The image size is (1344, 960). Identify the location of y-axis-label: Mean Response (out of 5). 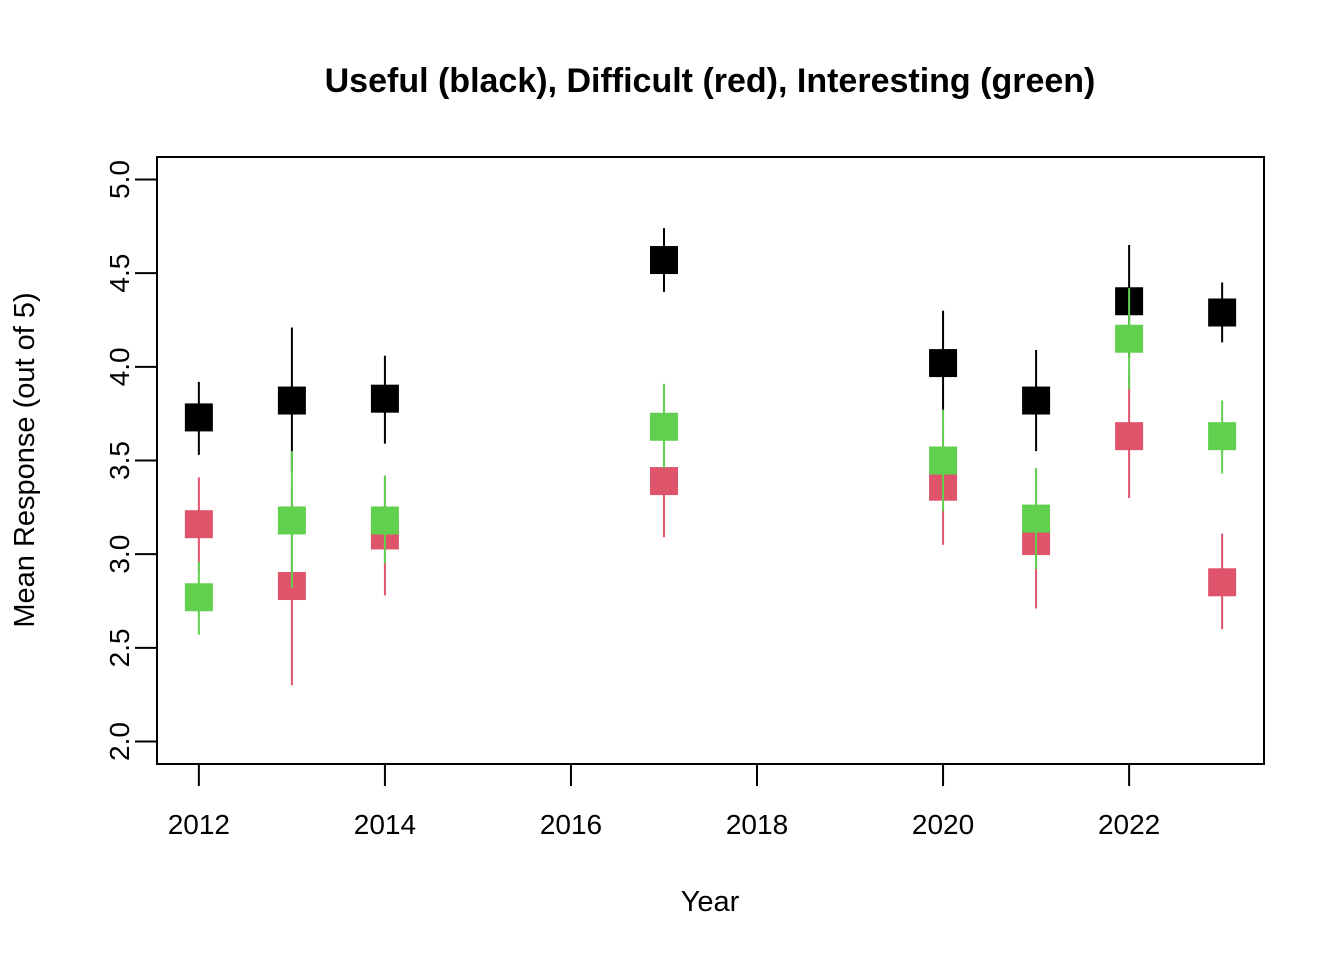
(25, 459).